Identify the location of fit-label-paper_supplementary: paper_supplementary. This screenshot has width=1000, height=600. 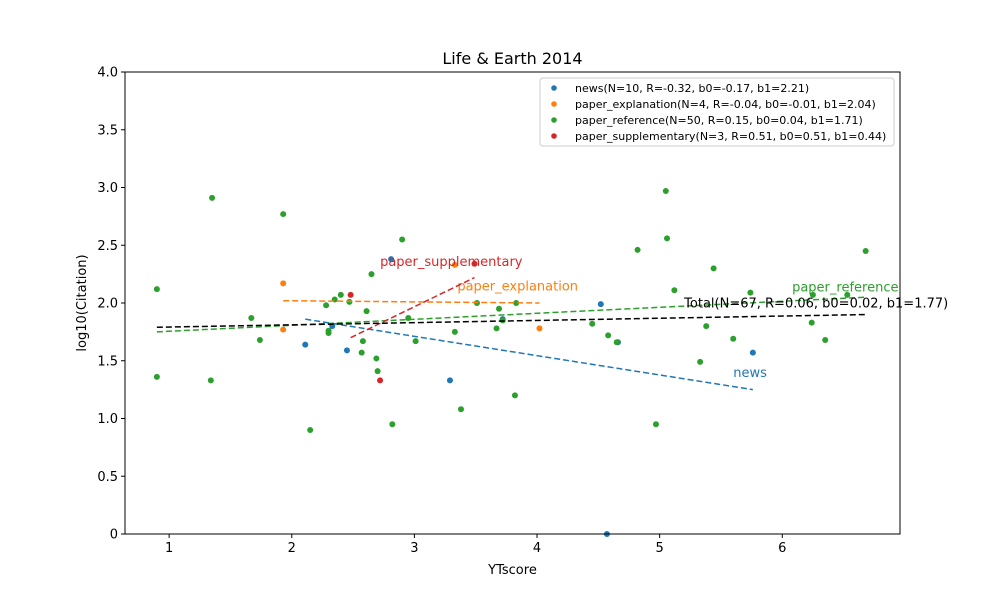
(451, 262).